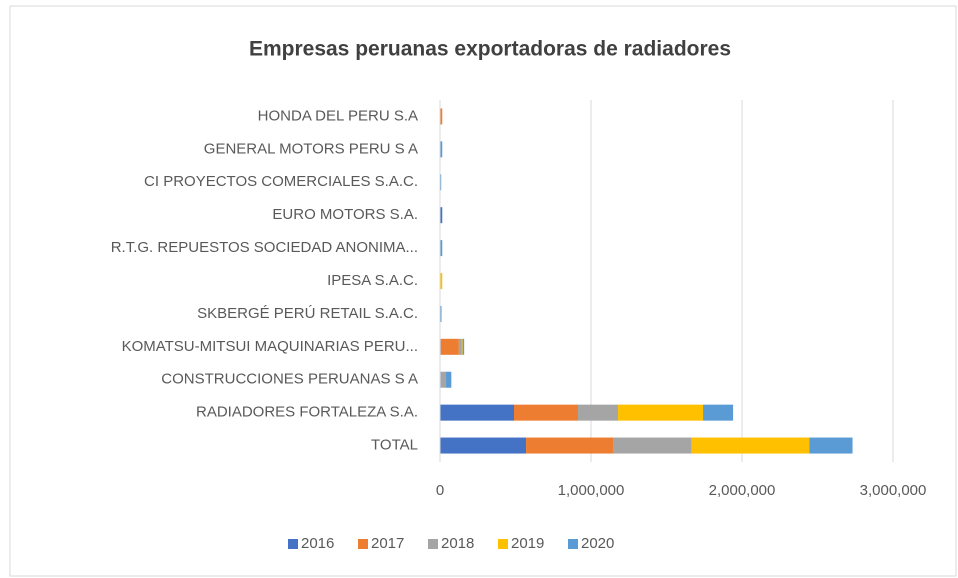  I want to click on legend-label: 2018, so click(457, 543).